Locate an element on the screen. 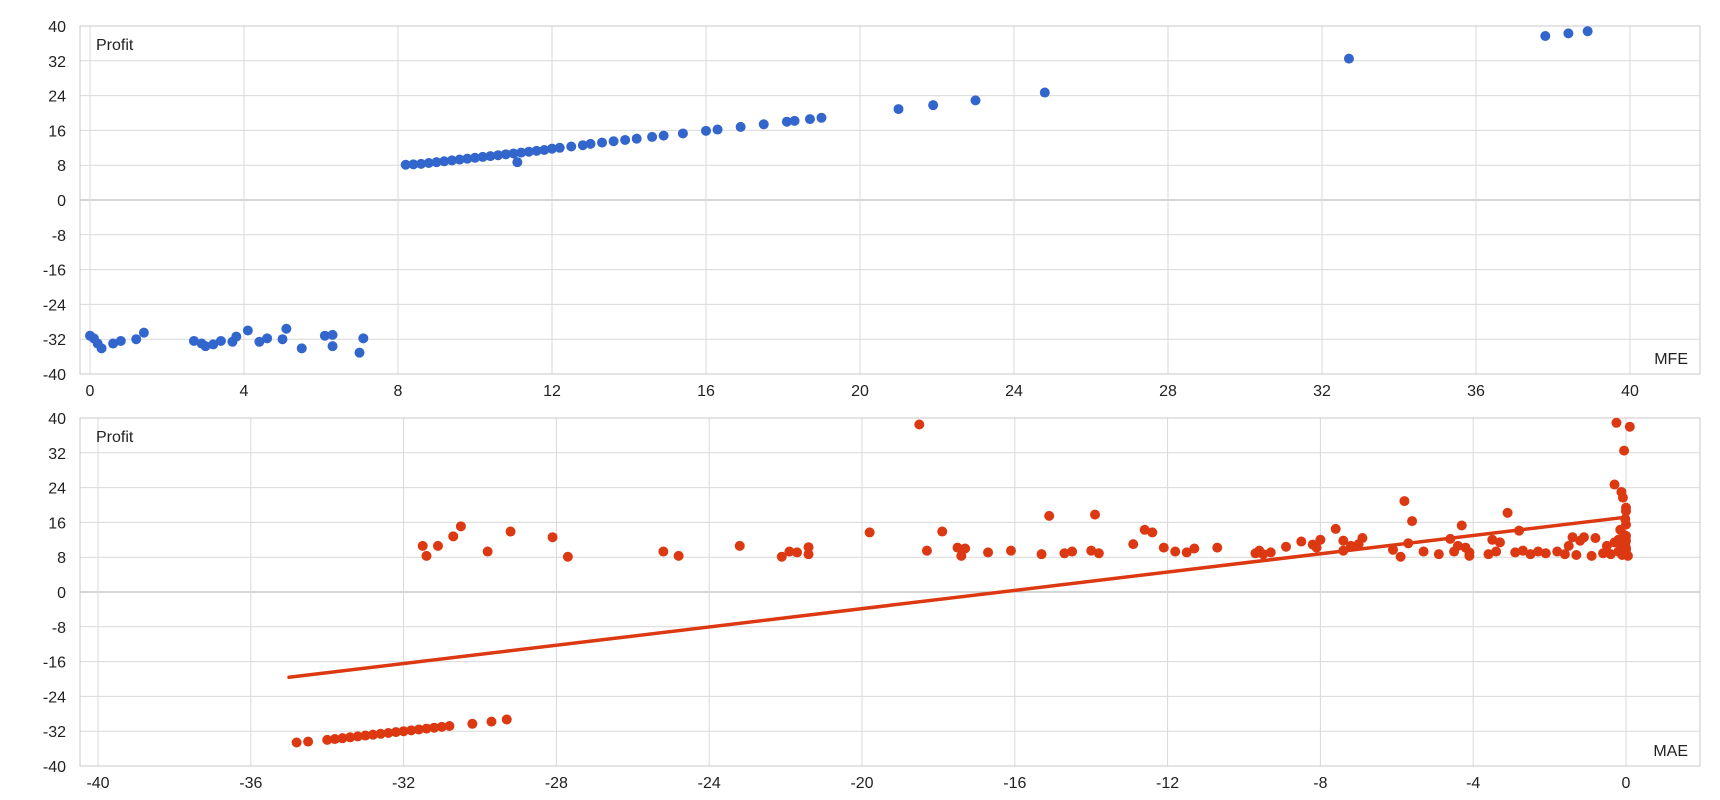  mae-y-tick-label: -8 is located at coordinates (59, 628).